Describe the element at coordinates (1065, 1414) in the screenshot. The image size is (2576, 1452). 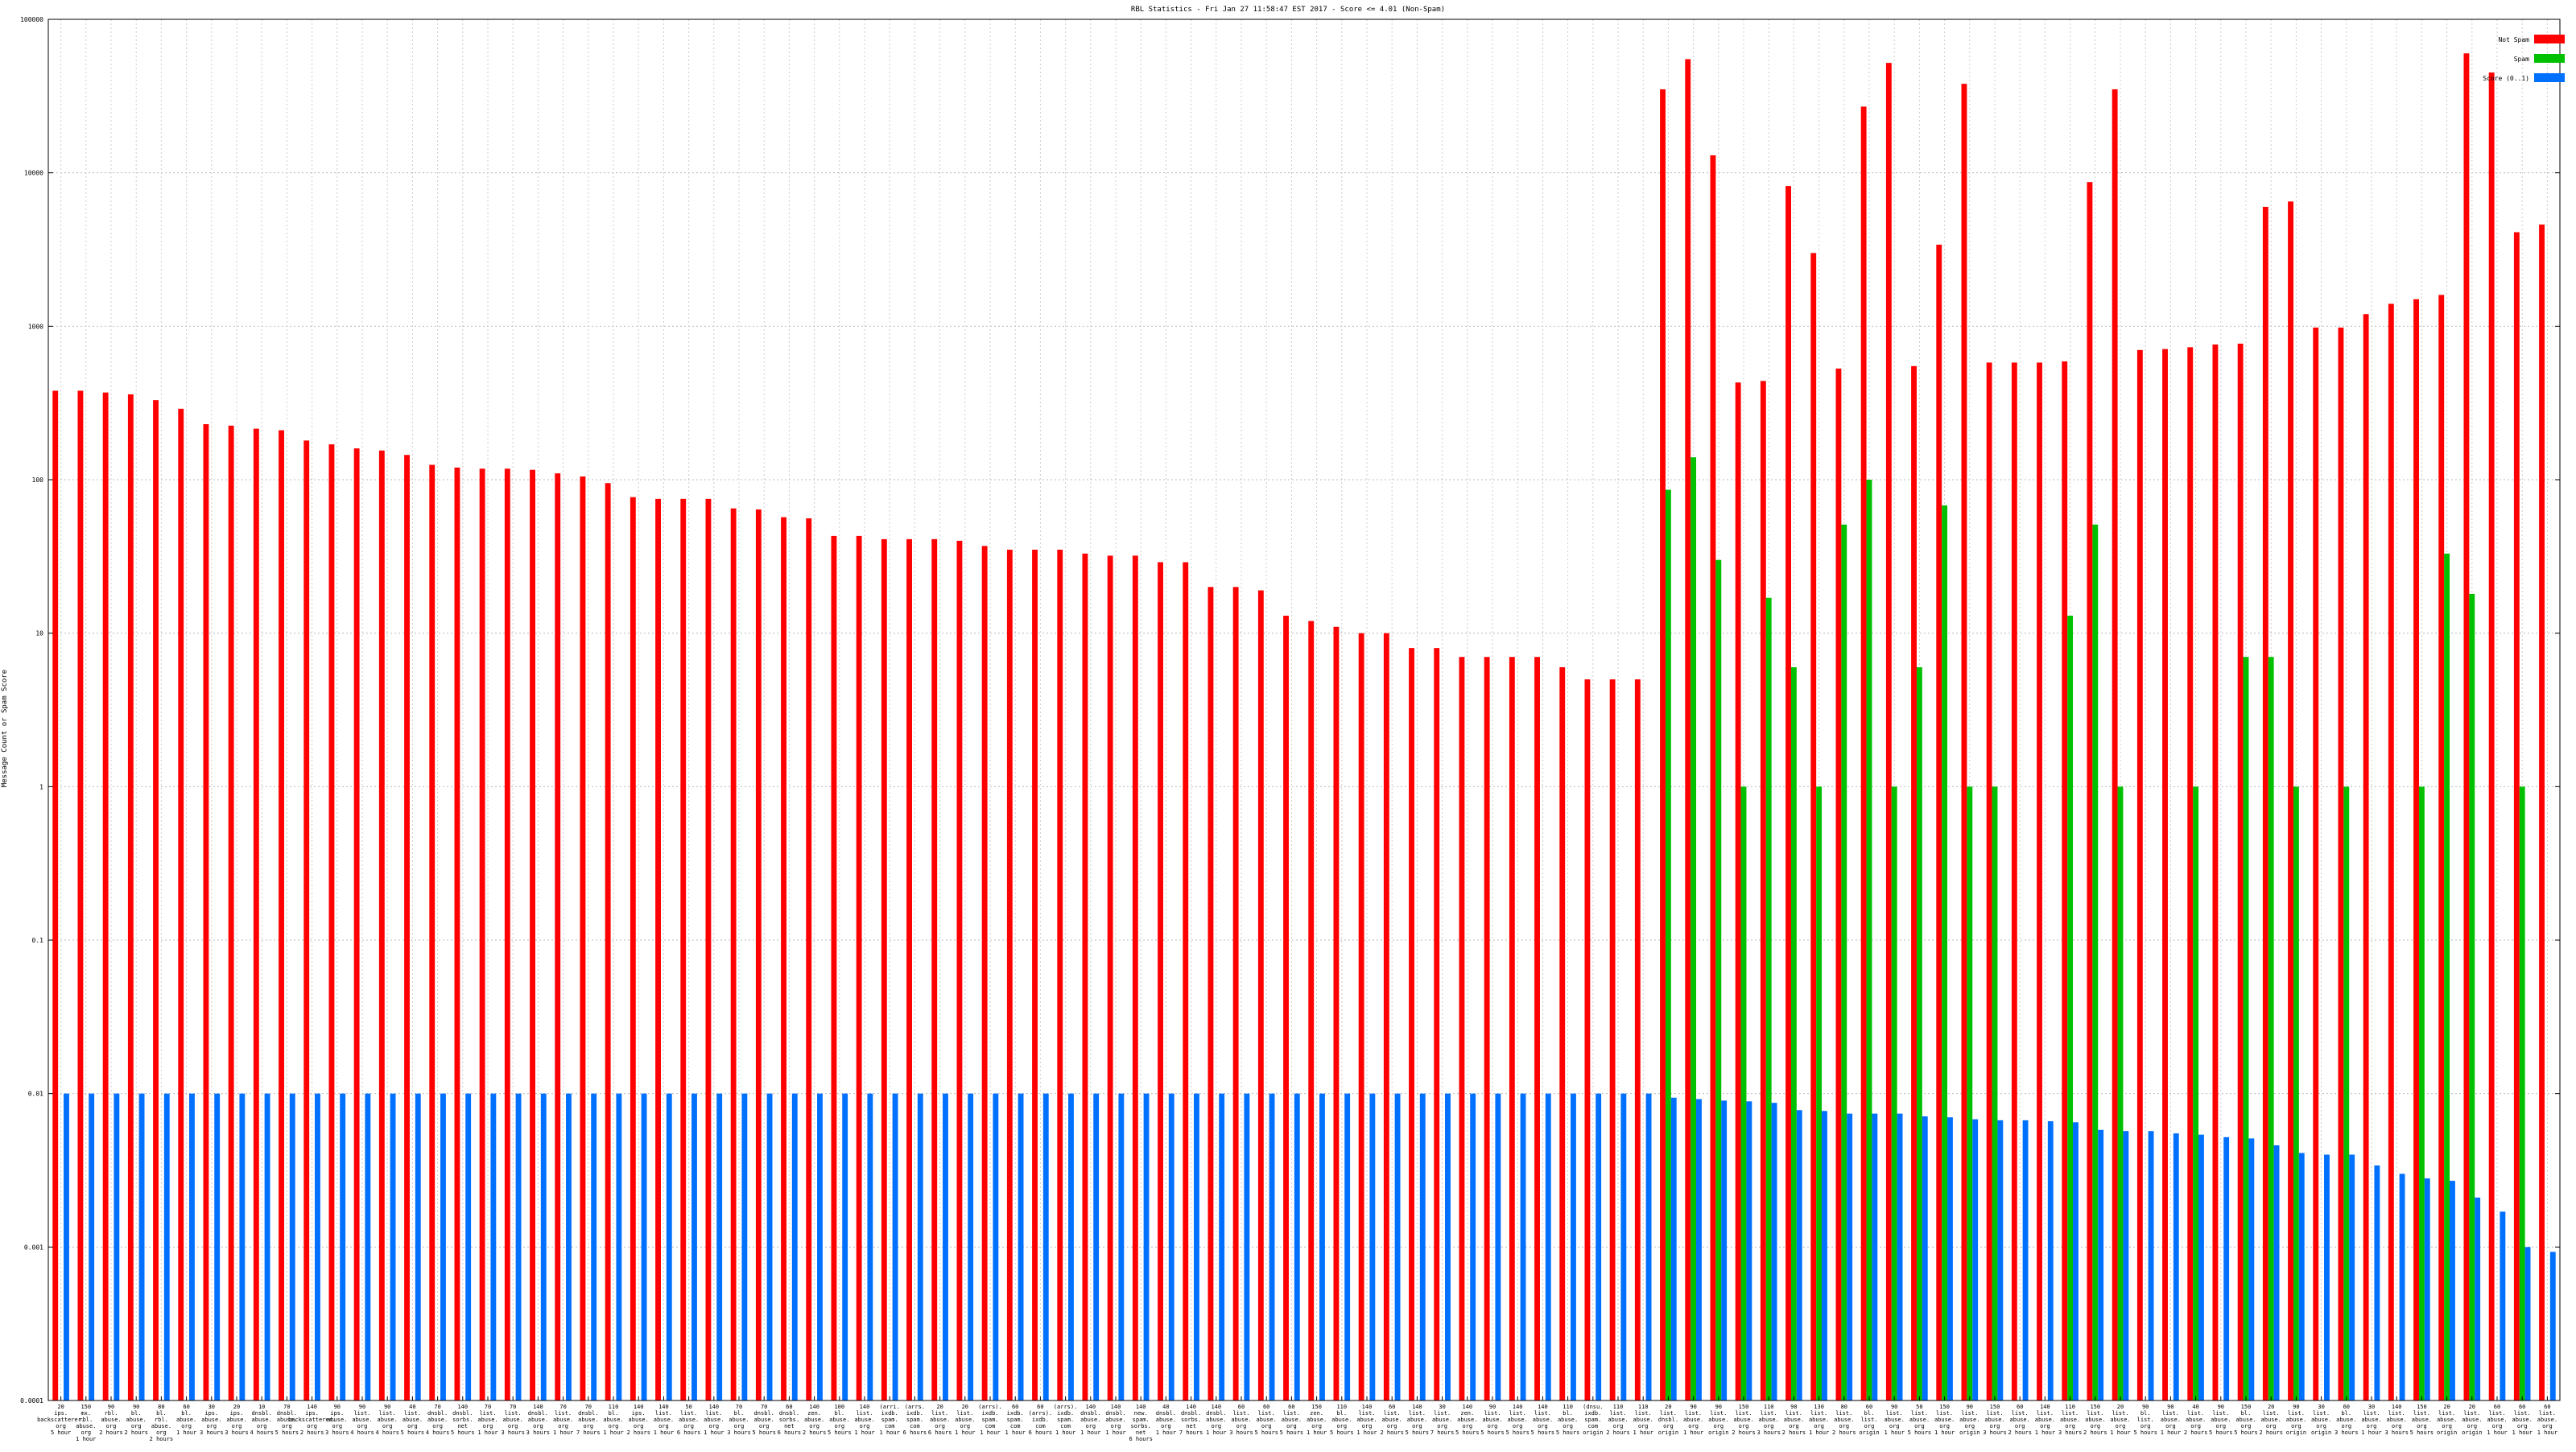
I see `x-tick-label-line: ixdb.` at that location.